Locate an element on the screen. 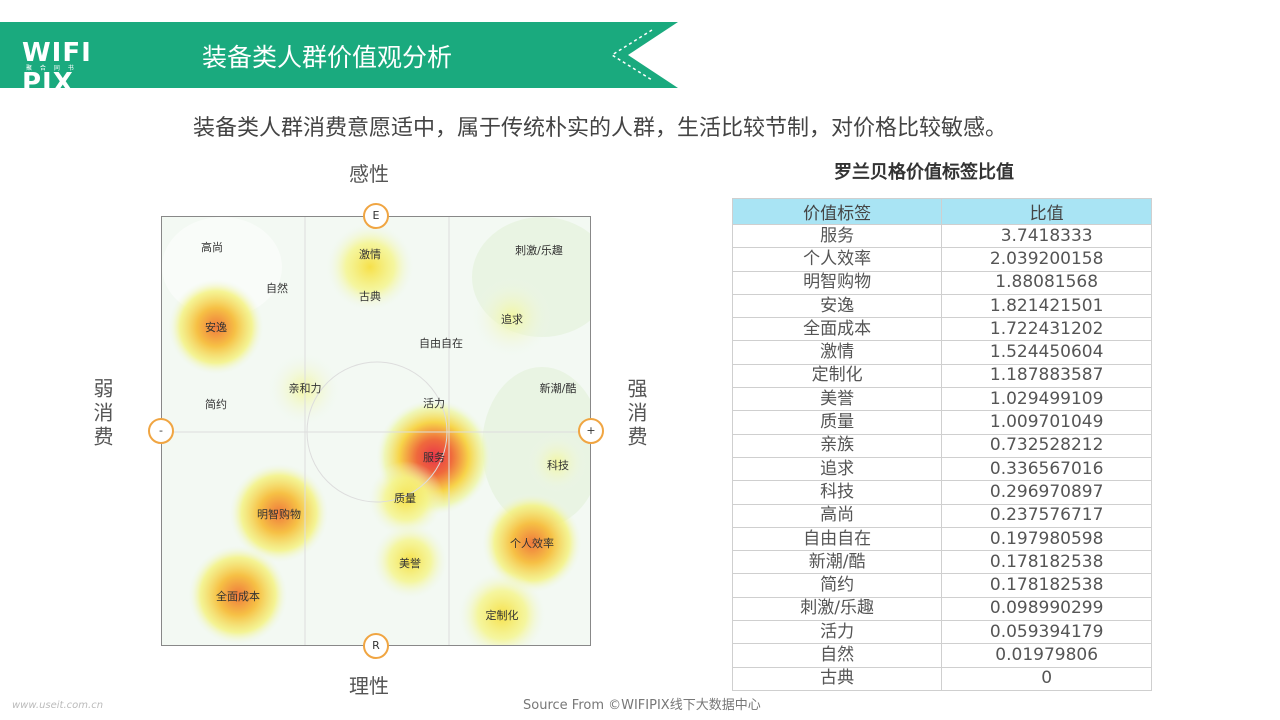  axis-marker-emotional: E is located at coordinates (376, 216).